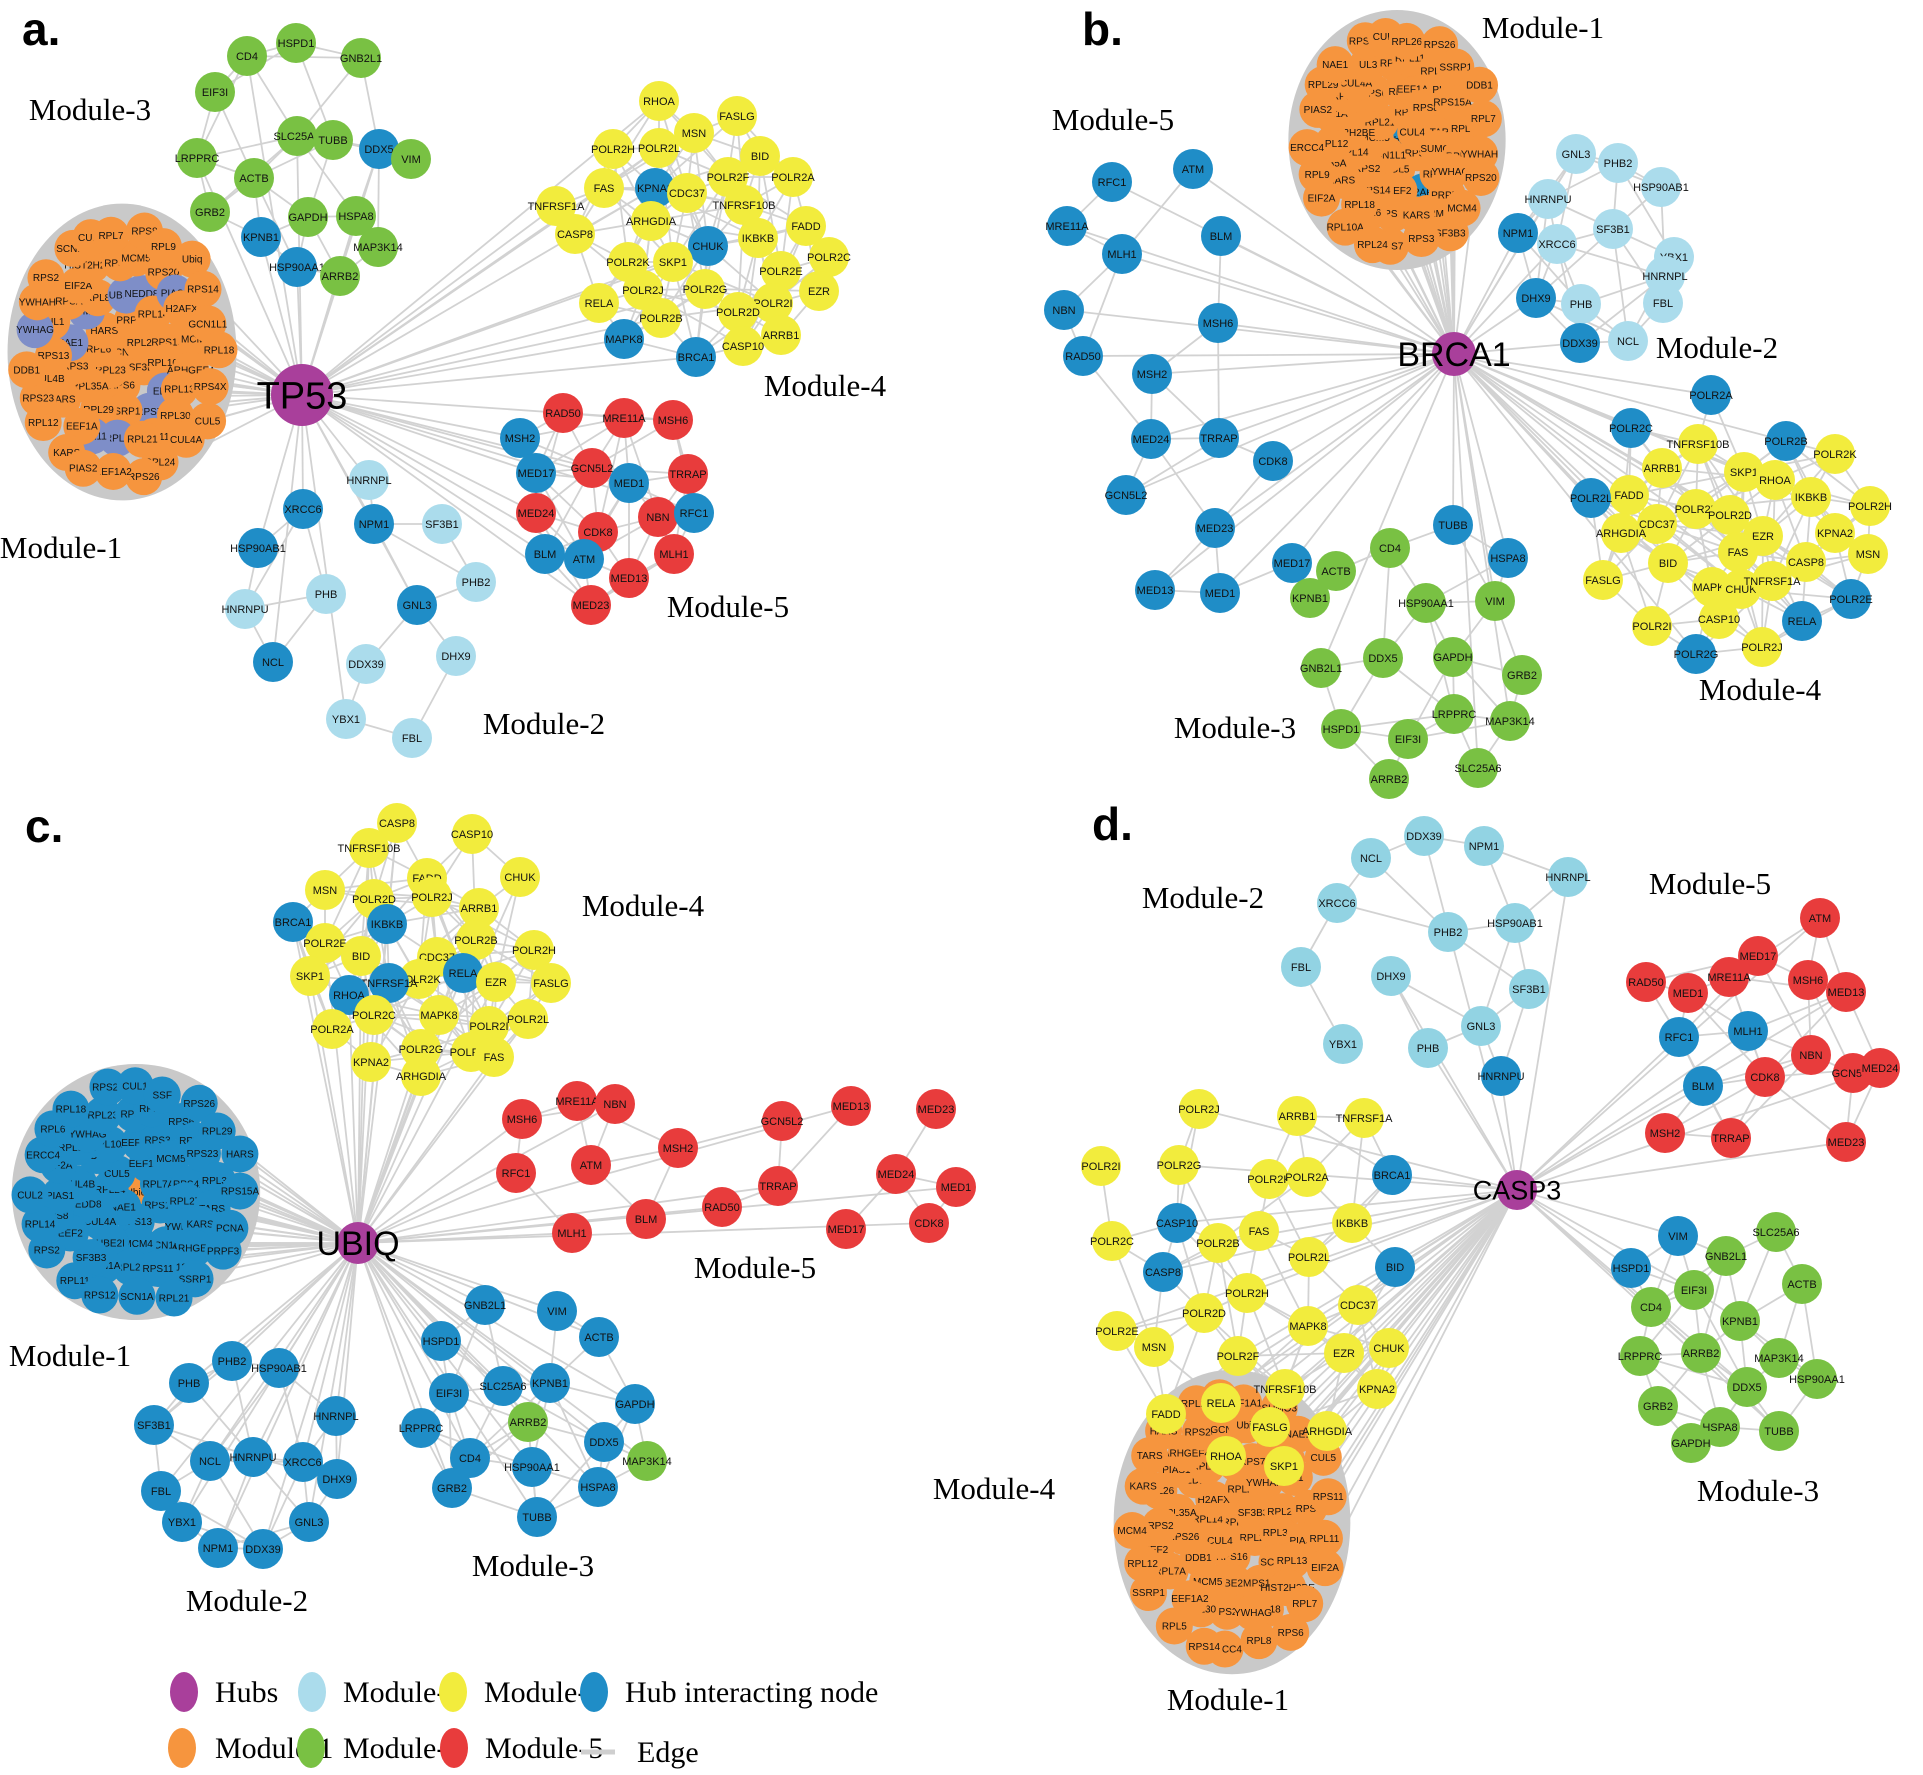 This screenshot has height=1775, width=1923. What do you see at coordinates (366, 664) in the screenshot?
I see `node-DDX39: DDX39` at bounding box center [366, 664].